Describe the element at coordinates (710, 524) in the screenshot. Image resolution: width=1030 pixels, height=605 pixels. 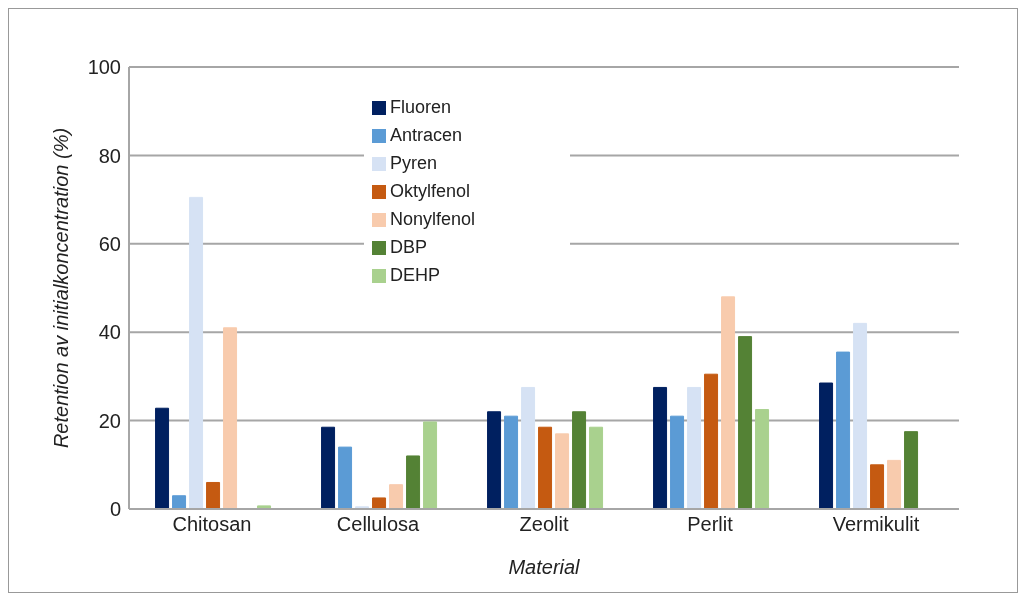
I see `x-tick-label: Perlit` at that location.